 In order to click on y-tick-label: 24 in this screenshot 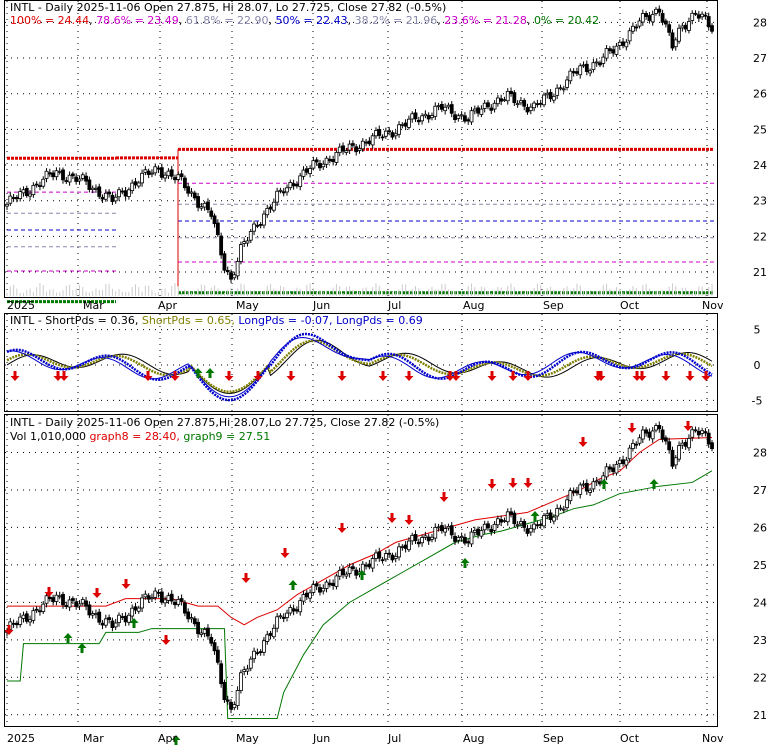, I will do `click(760, 165)`.